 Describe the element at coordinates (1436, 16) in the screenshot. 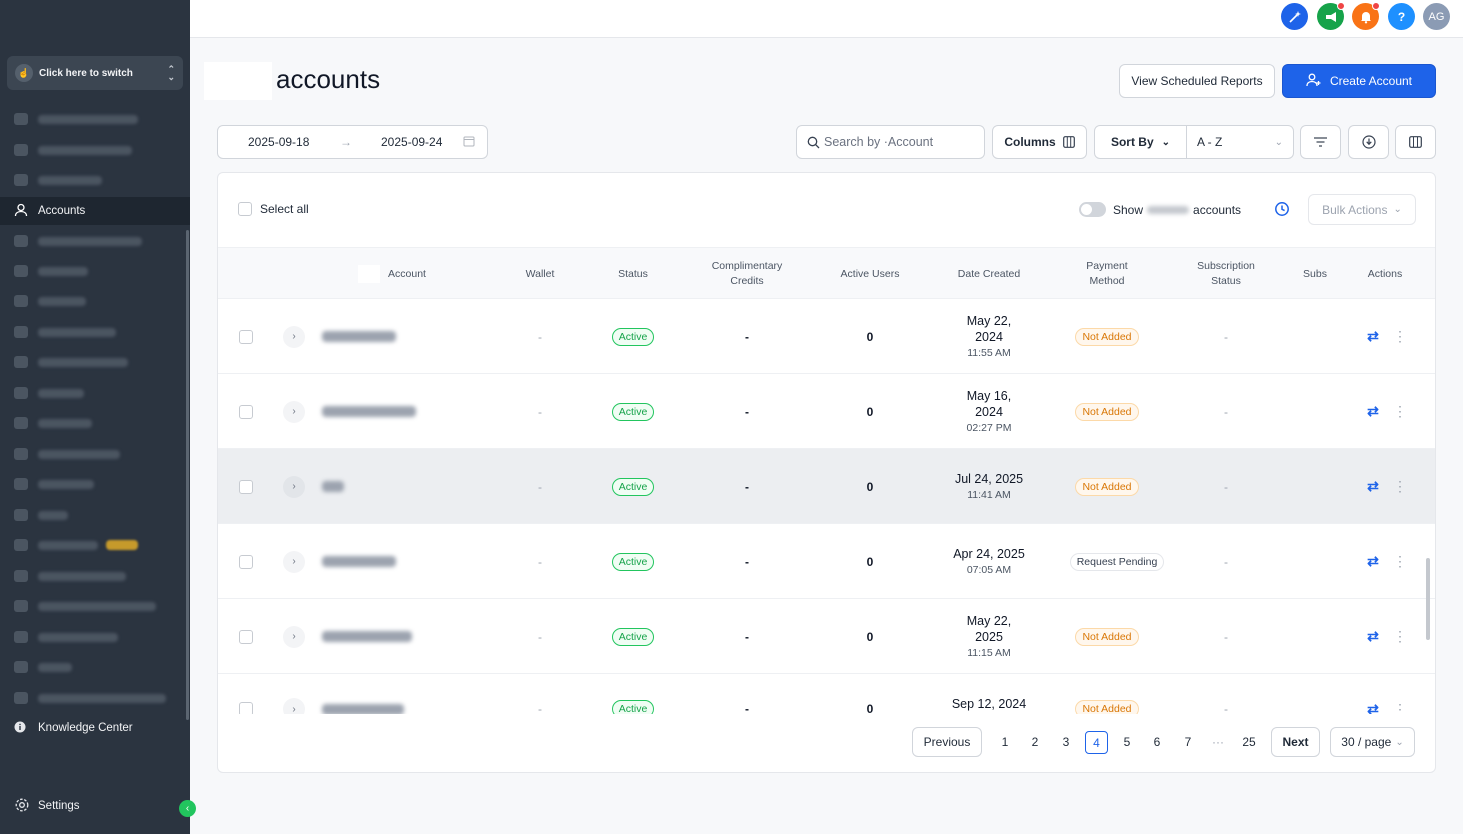

I see `user-avatar: AG` at that location.